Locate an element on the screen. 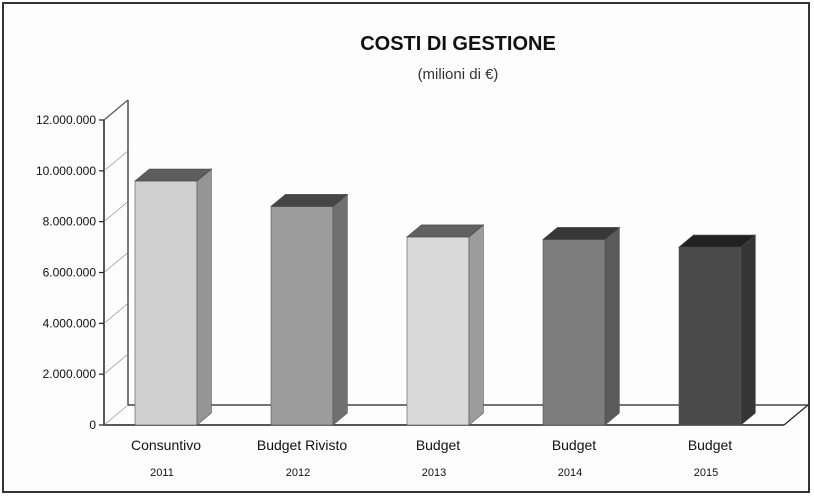 Image resolution: width=814 pixels, height=497 pixels. x-year-label: 2012 is located at coordinates (298, 473).